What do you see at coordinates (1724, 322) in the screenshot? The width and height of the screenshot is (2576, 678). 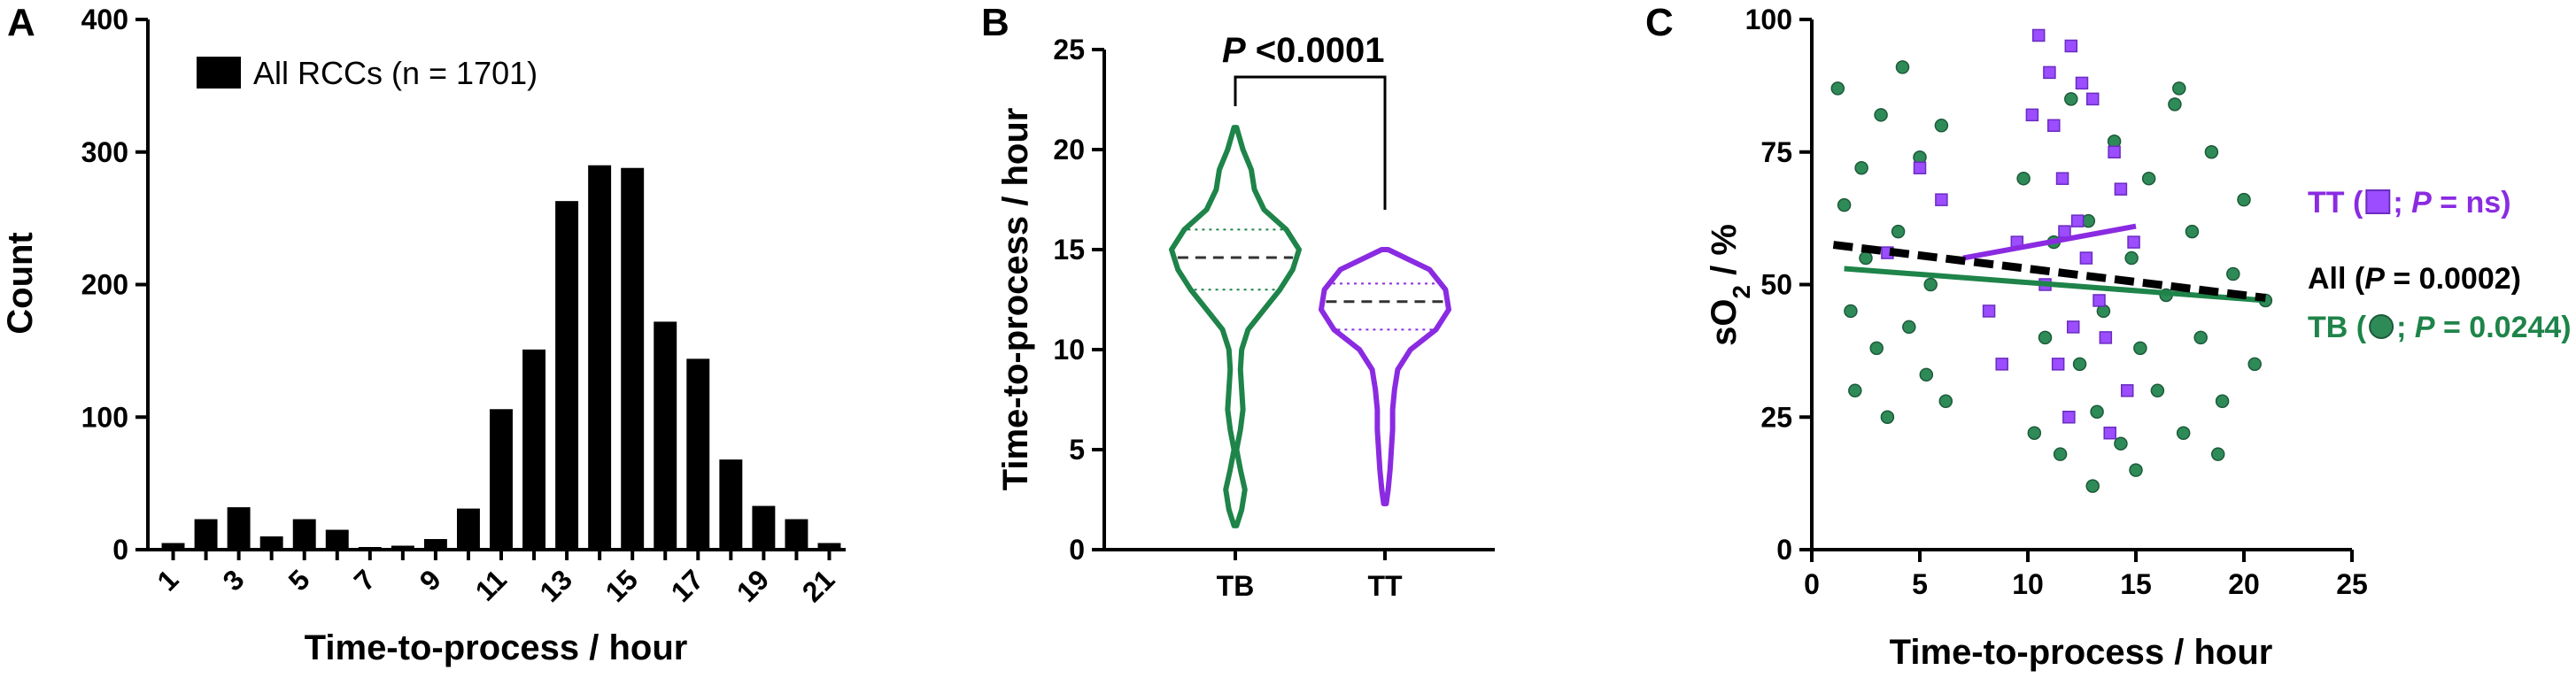 I see `text-part: sO` at bounding box center [1724, 322].